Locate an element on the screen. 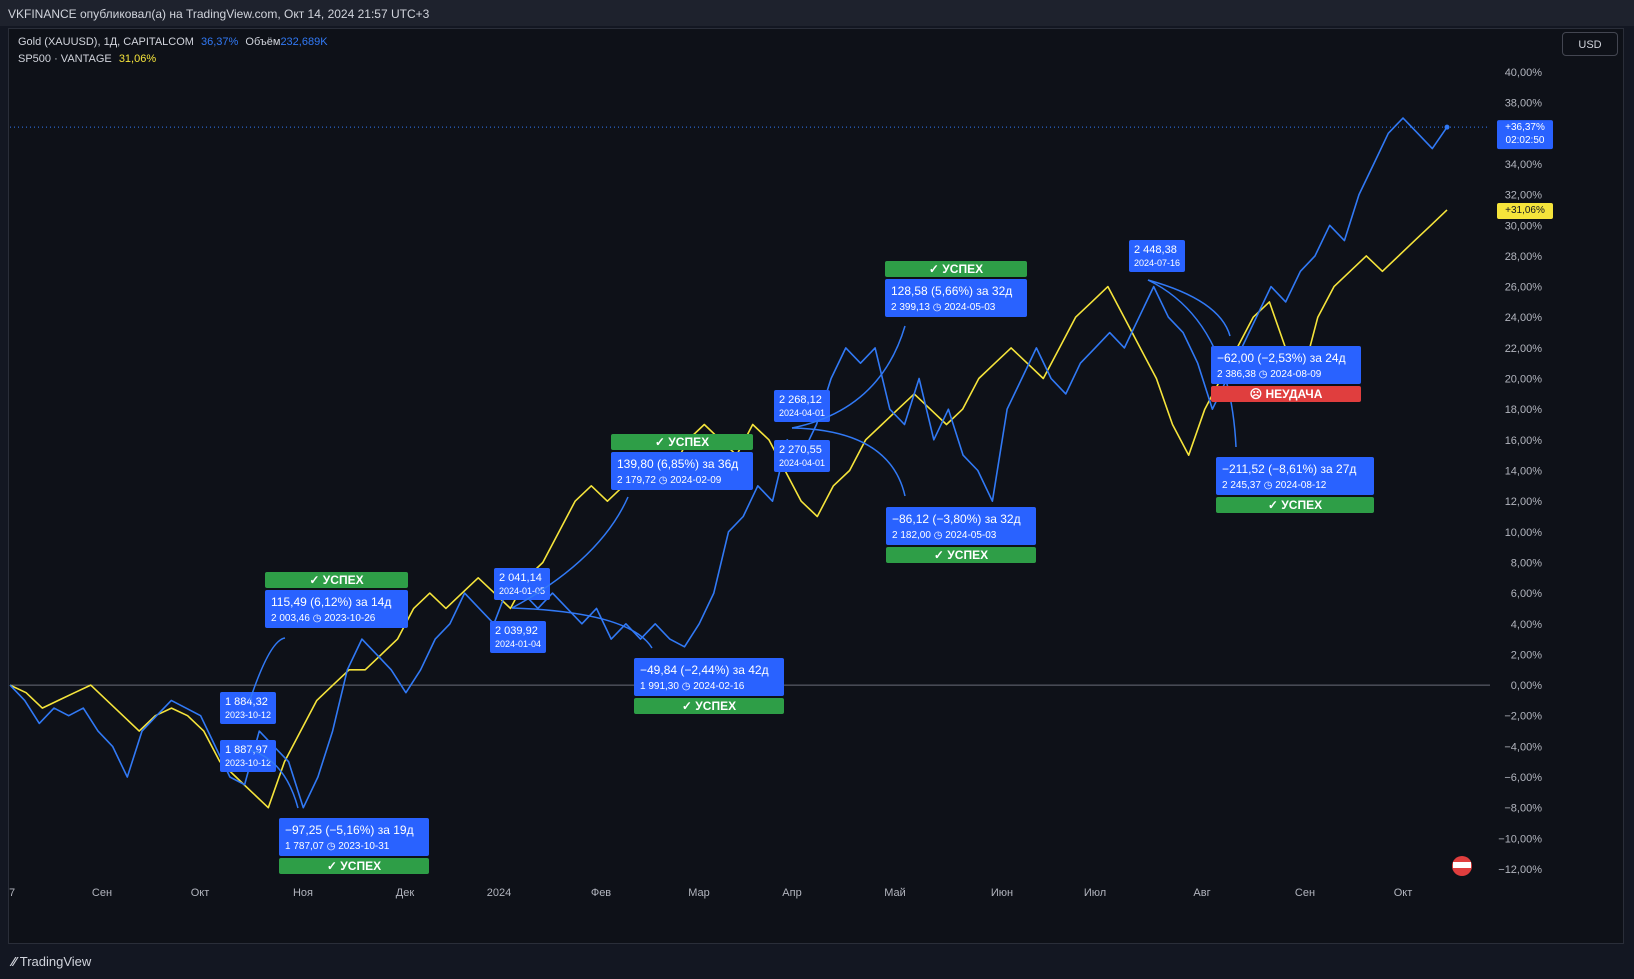 The height and width of the screenshot is (979, 1634). legend-sp500-change: 31,06% is located at coordinates (137, 59).